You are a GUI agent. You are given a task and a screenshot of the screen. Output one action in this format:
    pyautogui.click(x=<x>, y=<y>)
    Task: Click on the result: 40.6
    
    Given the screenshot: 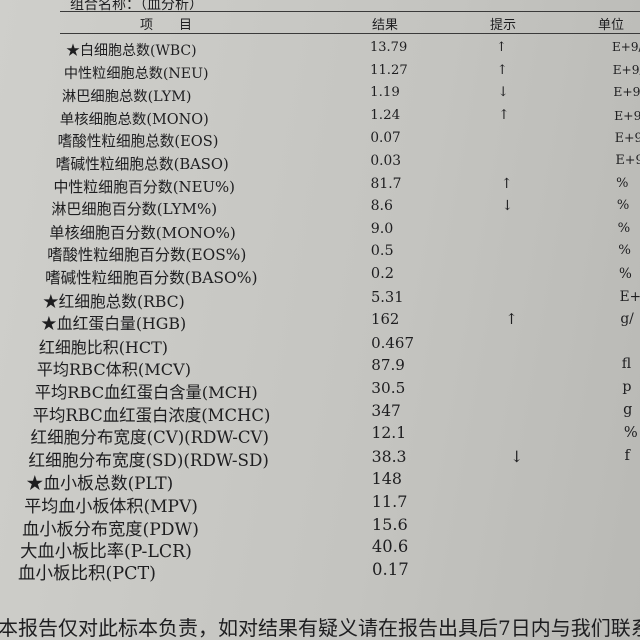 What is the action you would take?
    pyautogui.click(x=390, y=547)
    